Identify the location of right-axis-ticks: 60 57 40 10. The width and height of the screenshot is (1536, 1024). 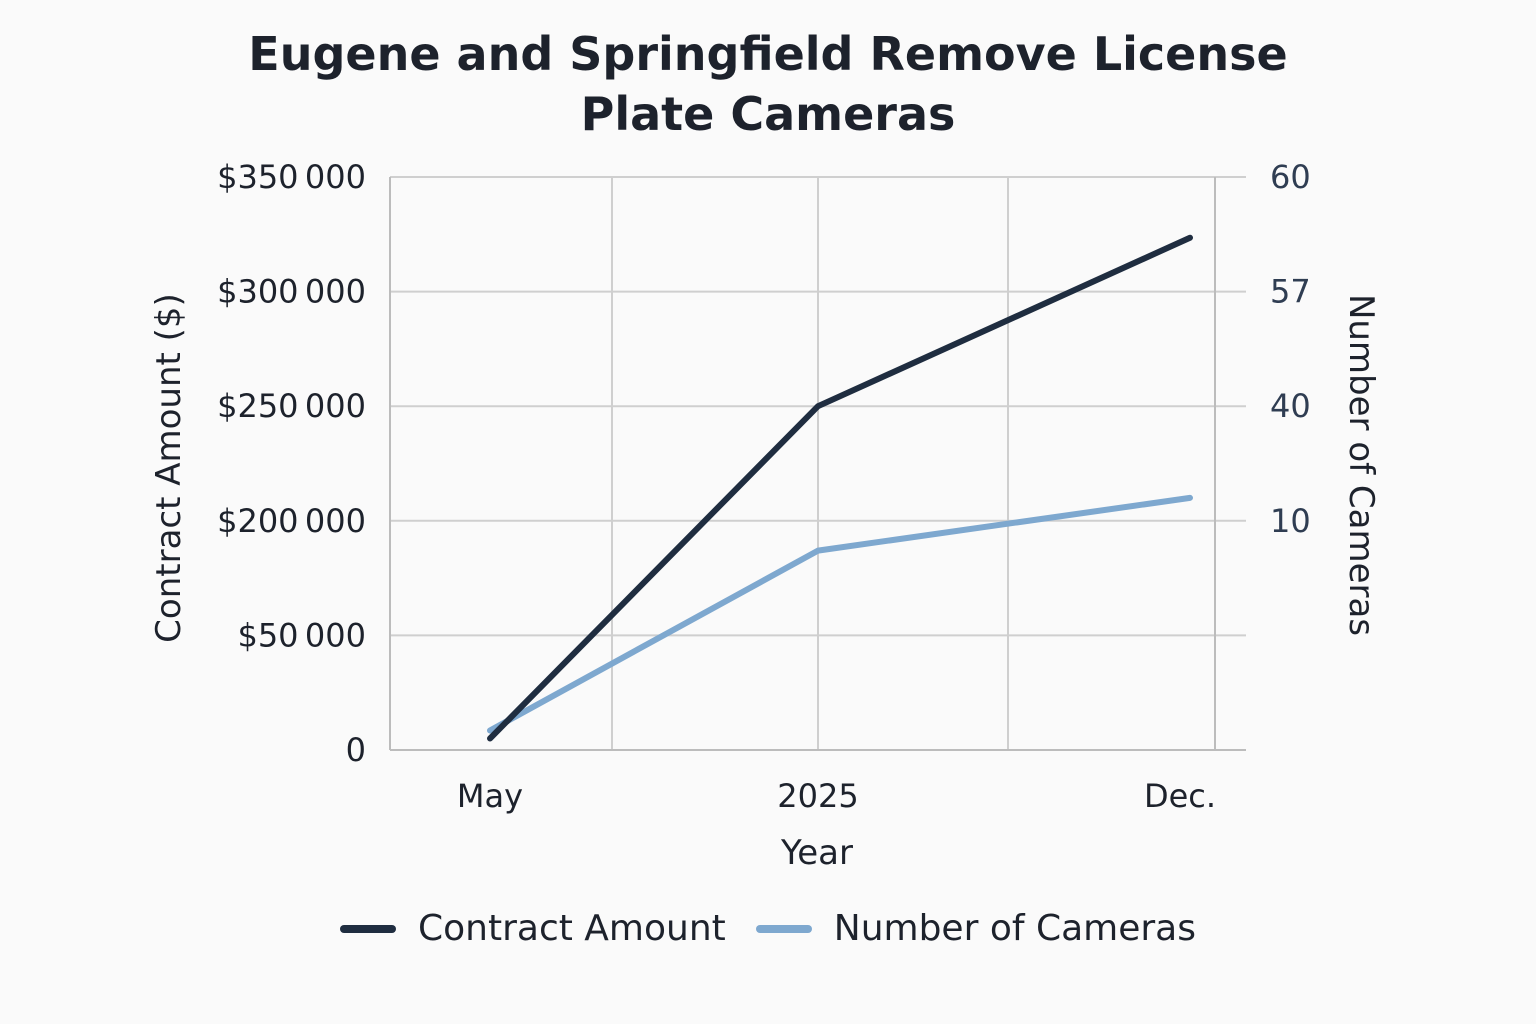
(1290, 349).